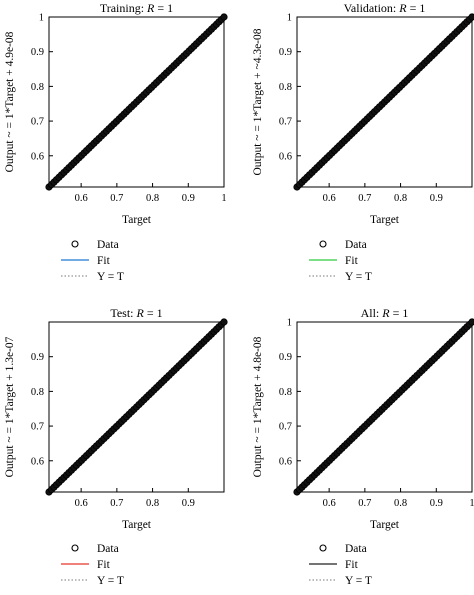 This screenshot has width=474, height=595. What do you see at coordinates (258, 406) in the screenshot?
I see `y-axis-label: Output ~ = 1*Target + 4.8e-08` at bounding box center [258, 406].